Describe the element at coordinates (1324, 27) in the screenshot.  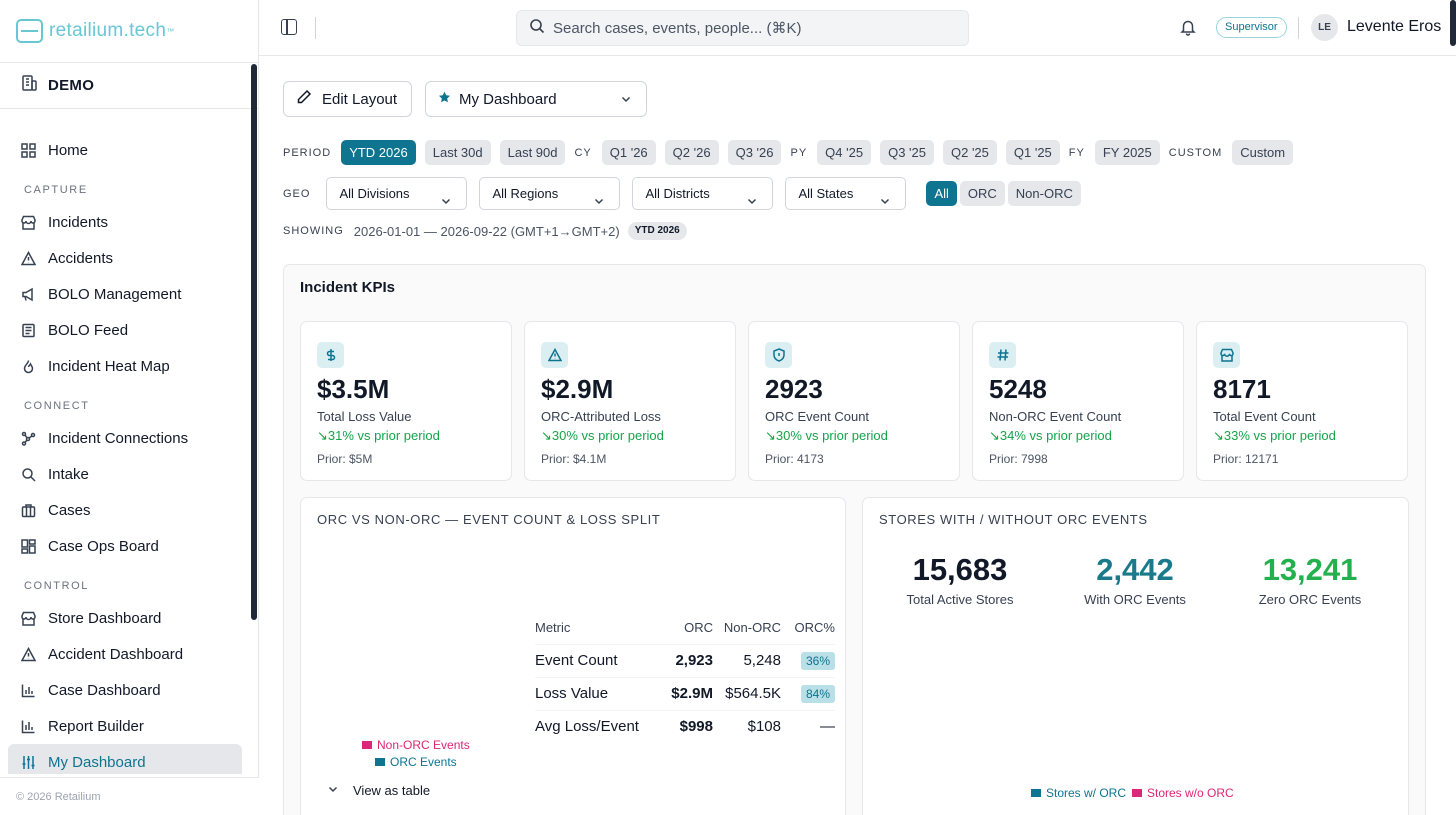
I see `avatar: LE` at that location.